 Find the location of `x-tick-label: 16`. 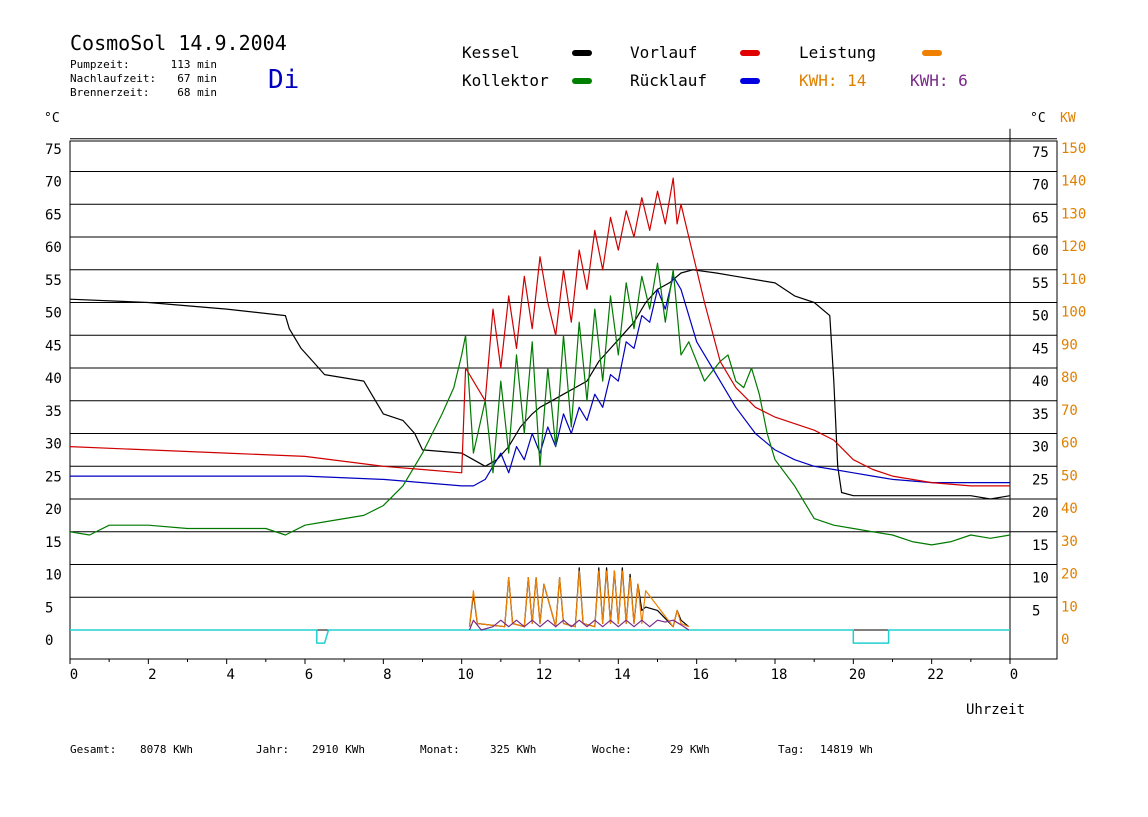

x-tick-label: 16 is located at coordinates (700, 675).